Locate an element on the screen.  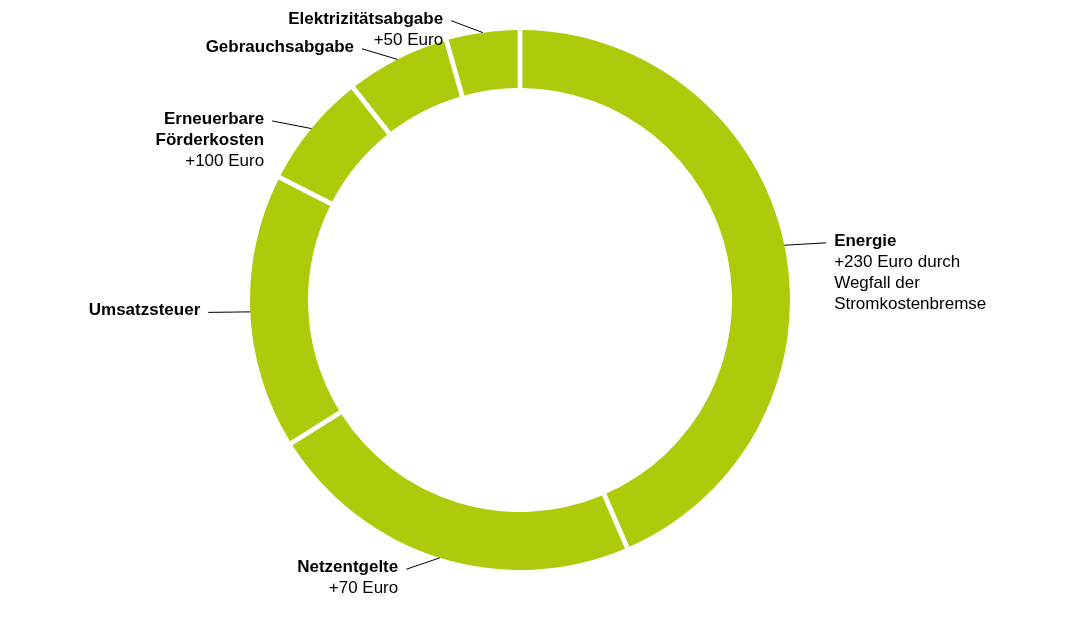
text: +50 Euro is located at coordinates (408, 39).